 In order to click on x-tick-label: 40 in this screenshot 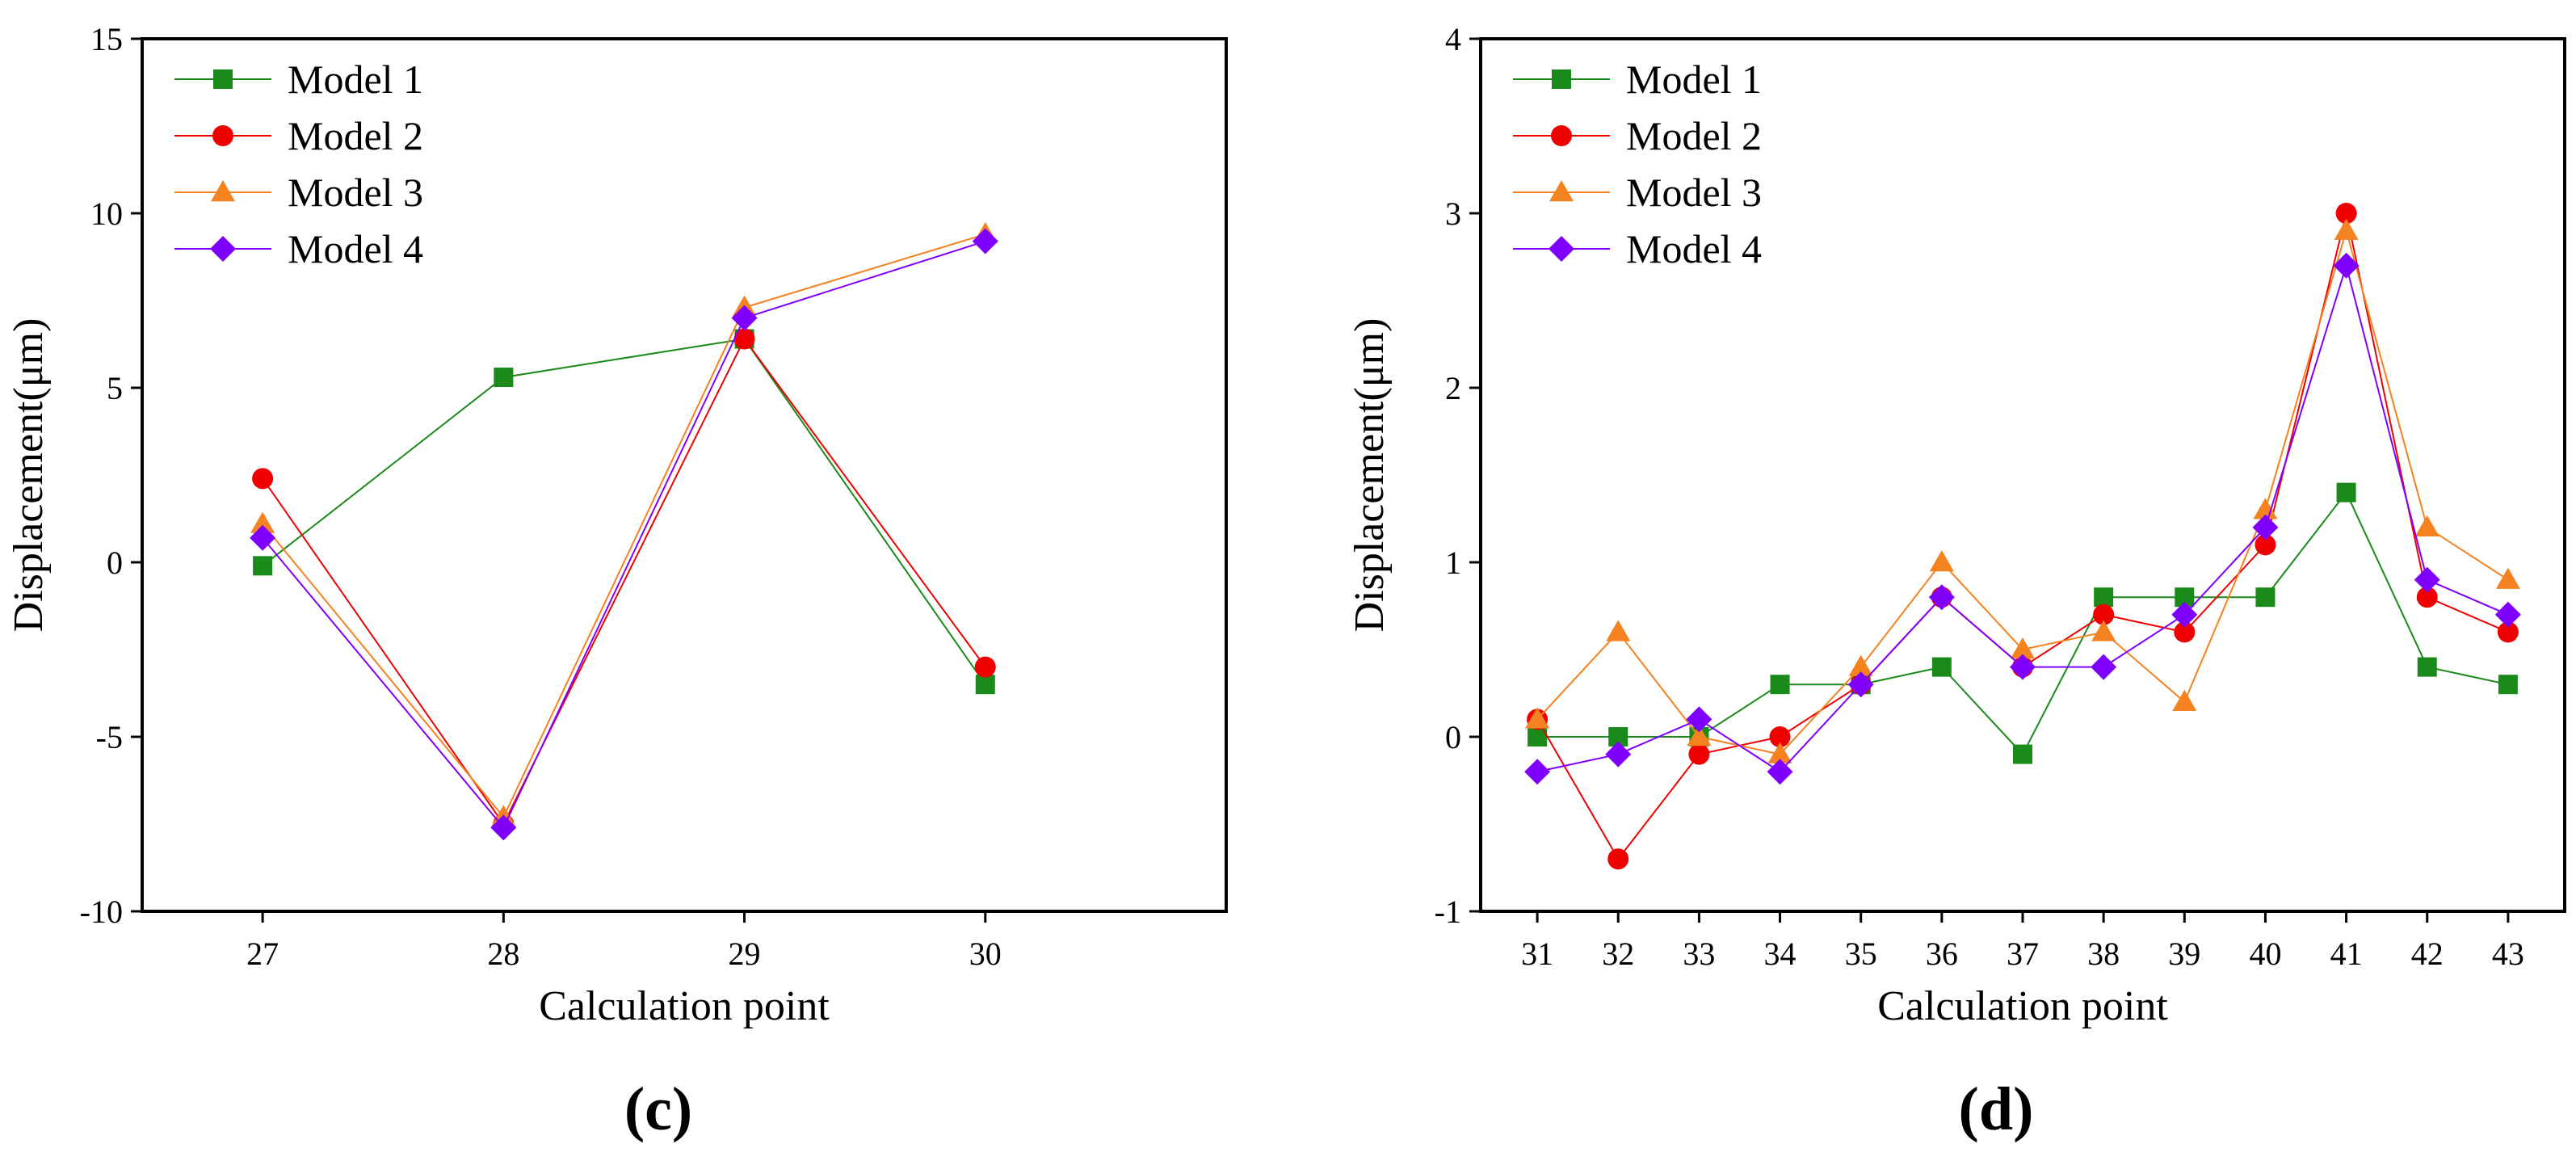, I will do `click(2265, 954)`.